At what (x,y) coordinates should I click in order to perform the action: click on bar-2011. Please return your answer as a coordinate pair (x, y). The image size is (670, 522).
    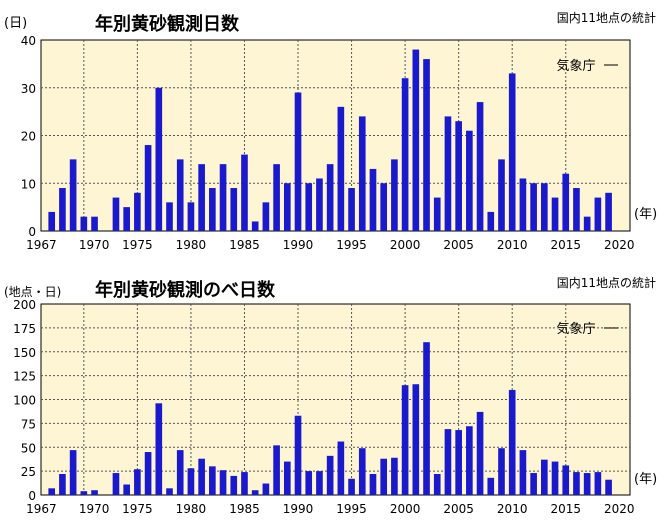
    Looking at the image, I should click on (523, 472).